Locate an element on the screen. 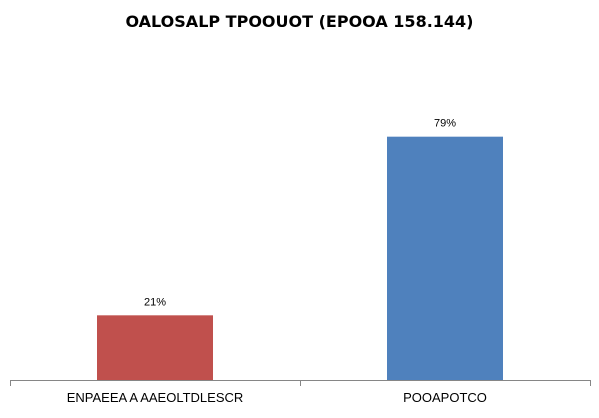  category-label-2: POOAPOTCO is located at coordinates (445, 397).